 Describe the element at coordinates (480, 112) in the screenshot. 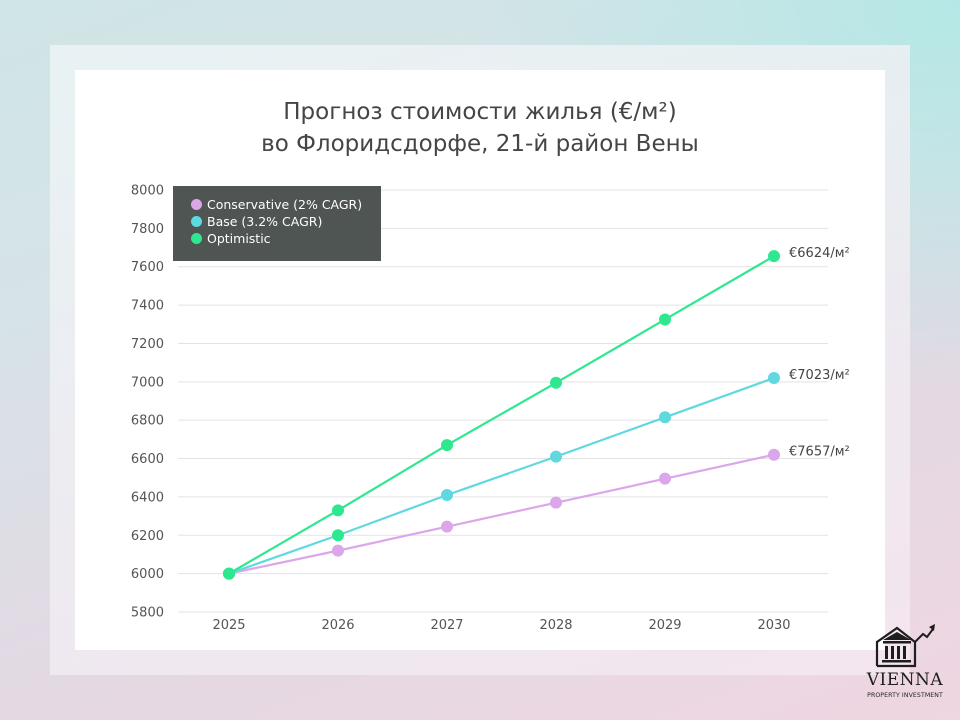

I see `chart-title-line1: Прогноз стоимости жилья (€/м²)` at that location.